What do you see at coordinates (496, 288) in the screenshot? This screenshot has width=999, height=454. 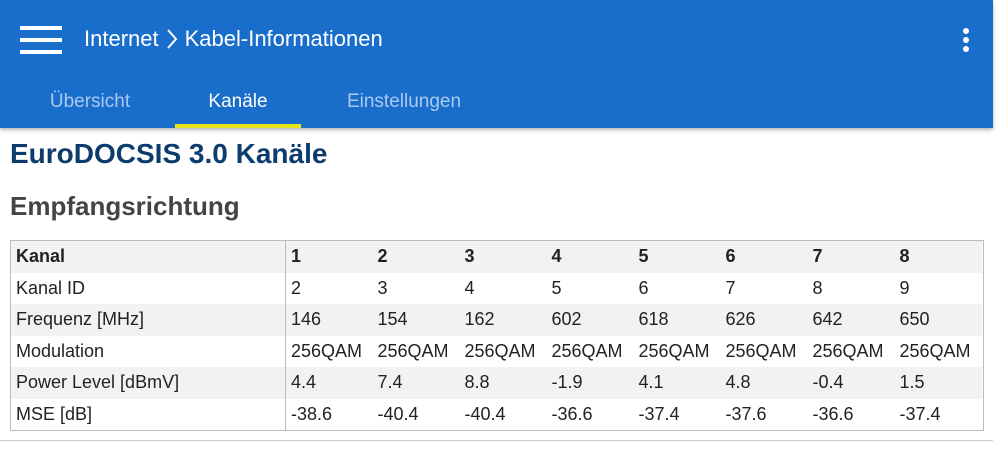 I see `table-row: Kanal ID 2 3 4 5 6 7 8 9` at bounding box center [496, 288].